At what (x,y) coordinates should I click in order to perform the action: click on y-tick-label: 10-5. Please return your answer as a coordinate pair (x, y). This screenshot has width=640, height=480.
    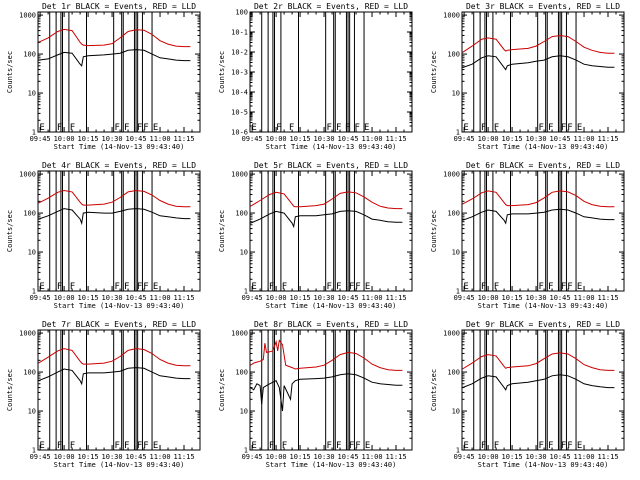
    Looking at the image, I should click on (239, 113).